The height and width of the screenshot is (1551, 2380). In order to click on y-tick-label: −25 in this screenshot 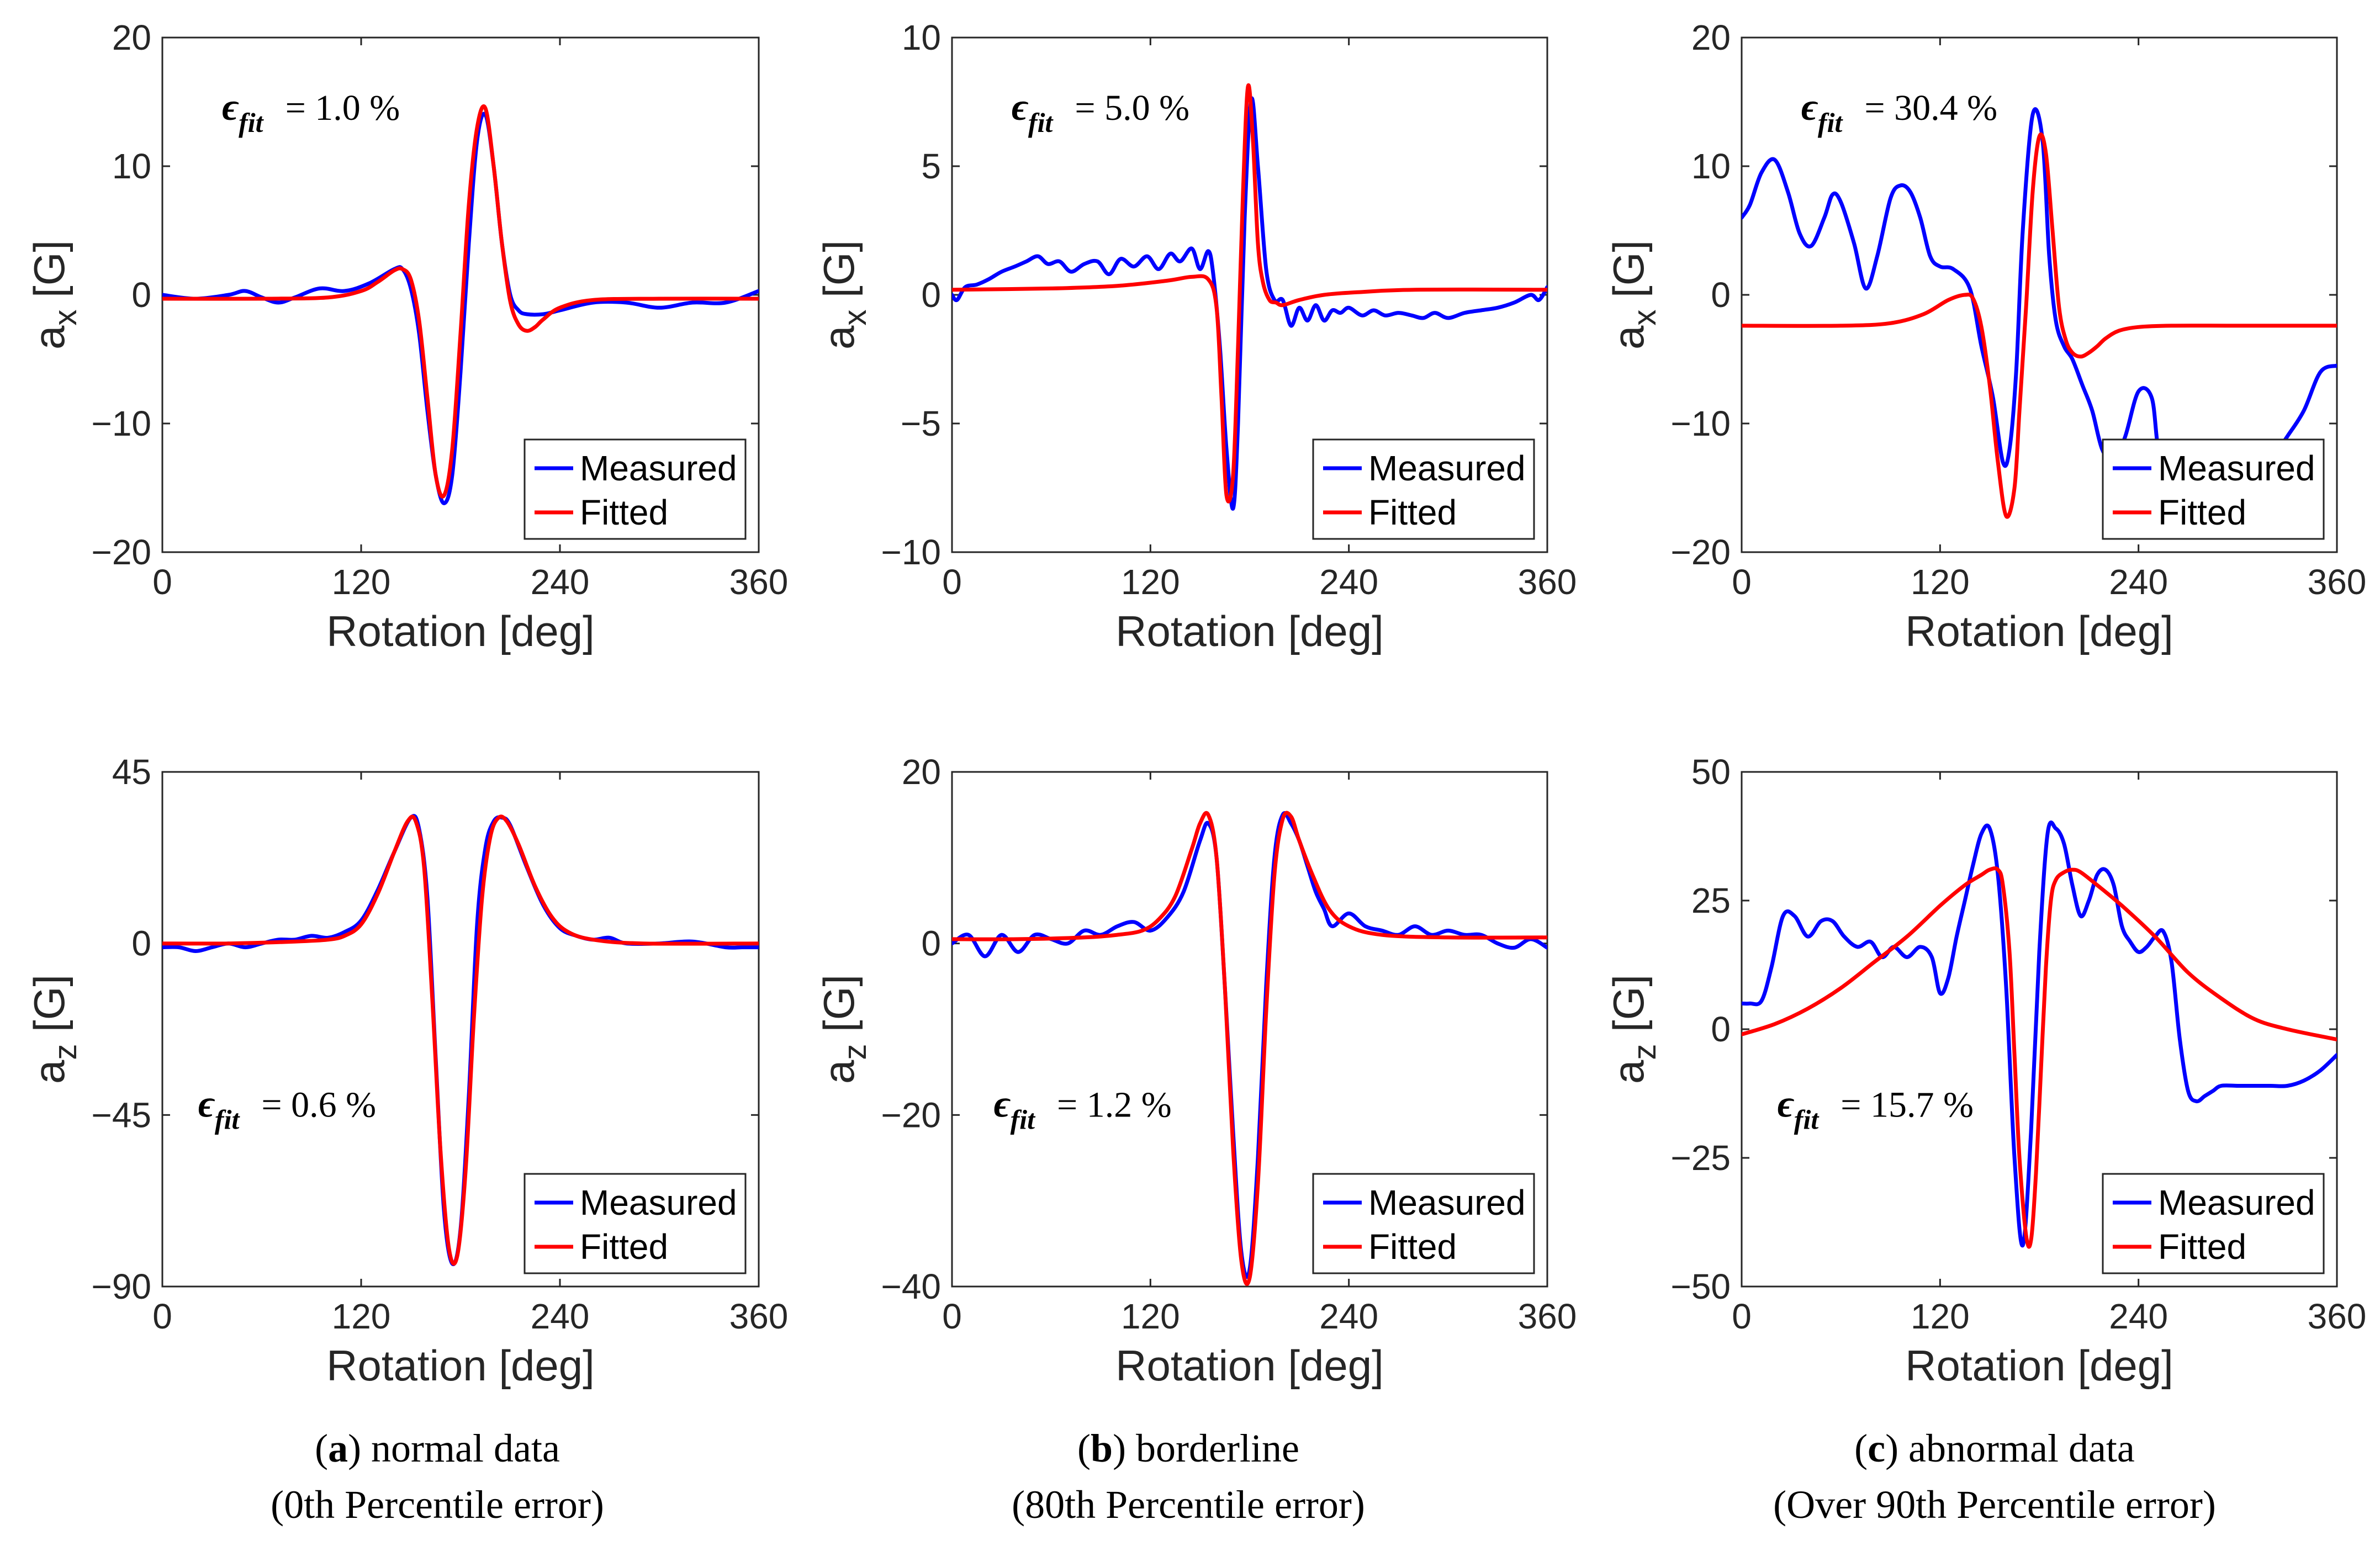, I will do `click(1700, 1158)`.